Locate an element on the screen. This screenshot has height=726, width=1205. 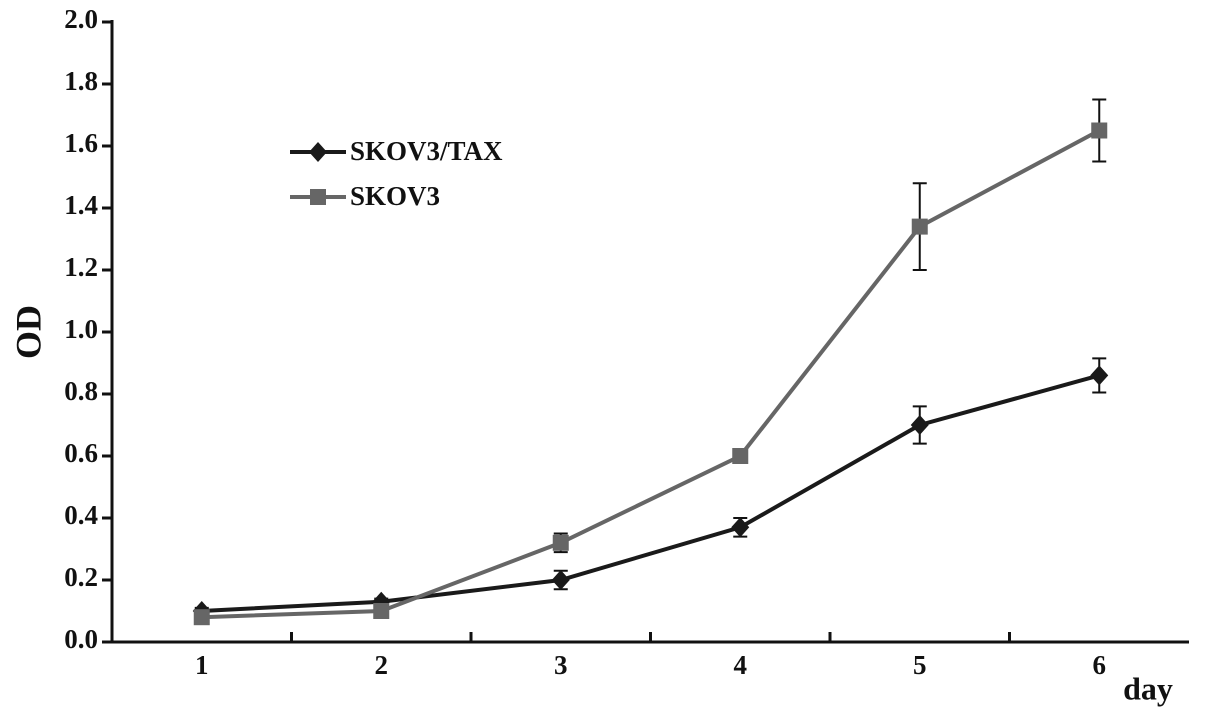
y-tick-label: 0.4 is located at coordinates (81, 515).